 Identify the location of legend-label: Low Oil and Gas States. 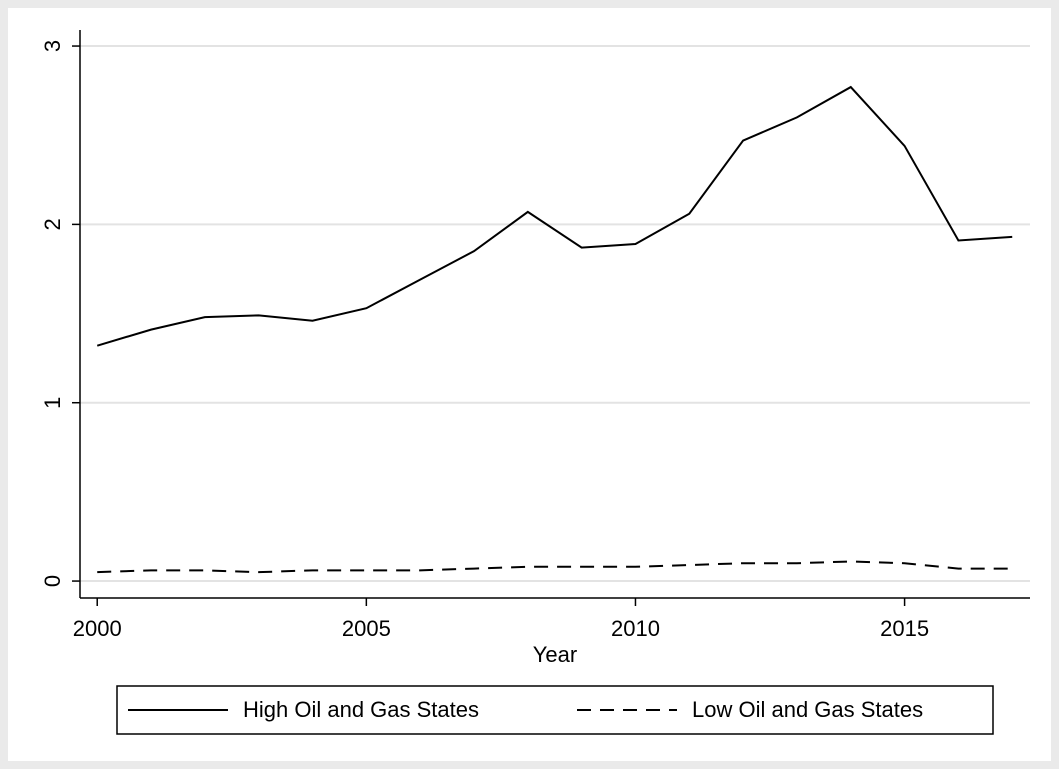
(807, 709).